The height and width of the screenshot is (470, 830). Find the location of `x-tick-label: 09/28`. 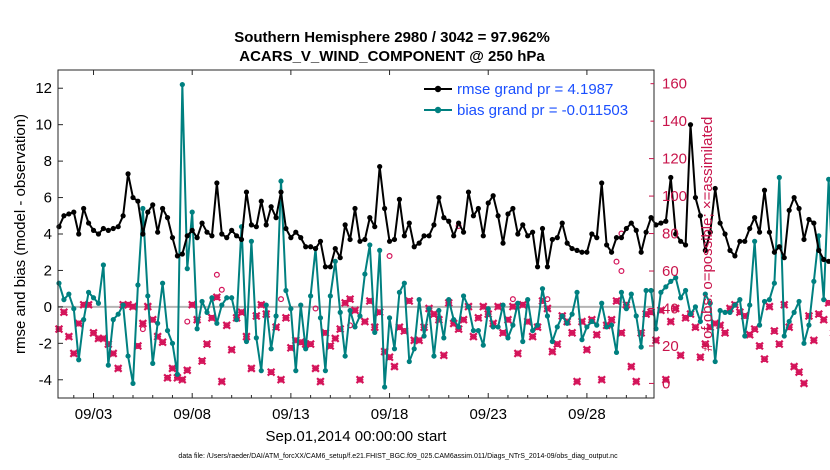

x-tick-label: 09/28 is located at coordinates (587, 414).